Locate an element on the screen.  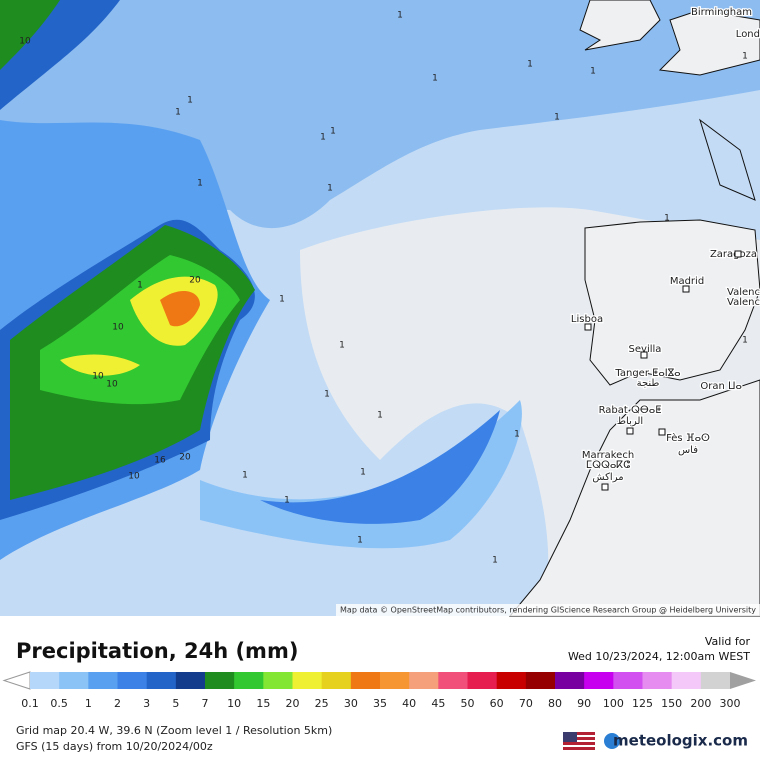
city-label: فاس is located at coordinates (688, 450).